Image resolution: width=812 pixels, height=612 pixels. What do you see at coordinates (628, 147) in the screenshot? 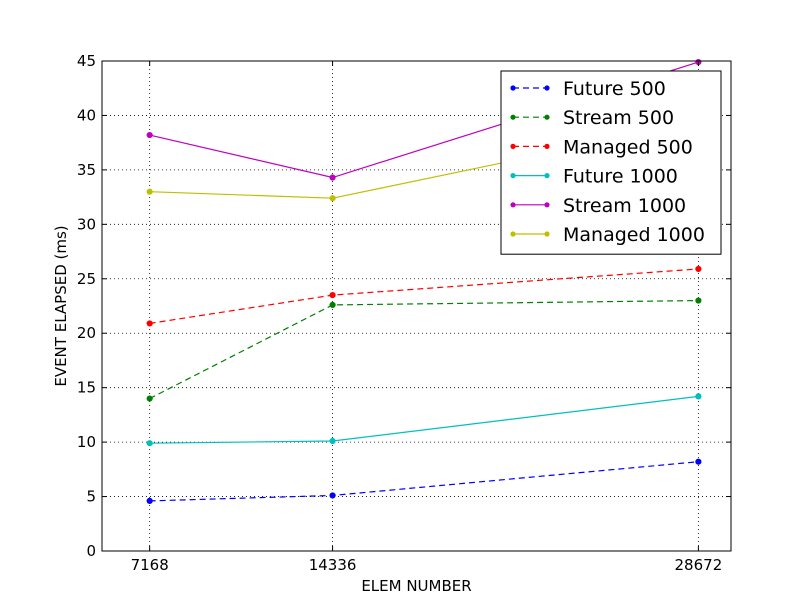
I see `legend-label: Managed 500` at bounding box center [628, 147].